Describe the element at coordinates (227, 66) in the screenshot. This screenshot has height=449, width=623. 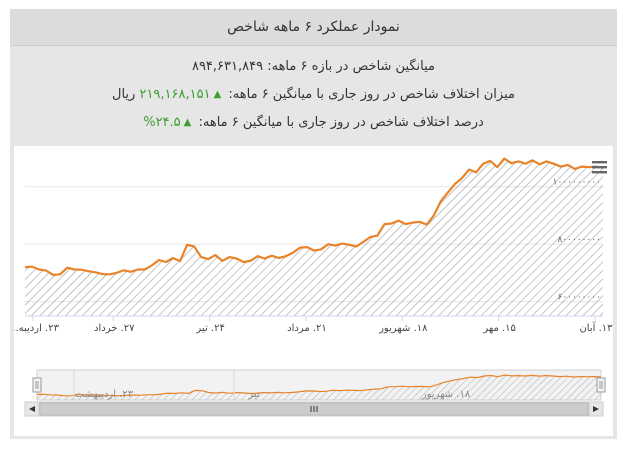
I see `average-index-value: ۸۹۴,۶۳۱,۸۴۹` at that location.